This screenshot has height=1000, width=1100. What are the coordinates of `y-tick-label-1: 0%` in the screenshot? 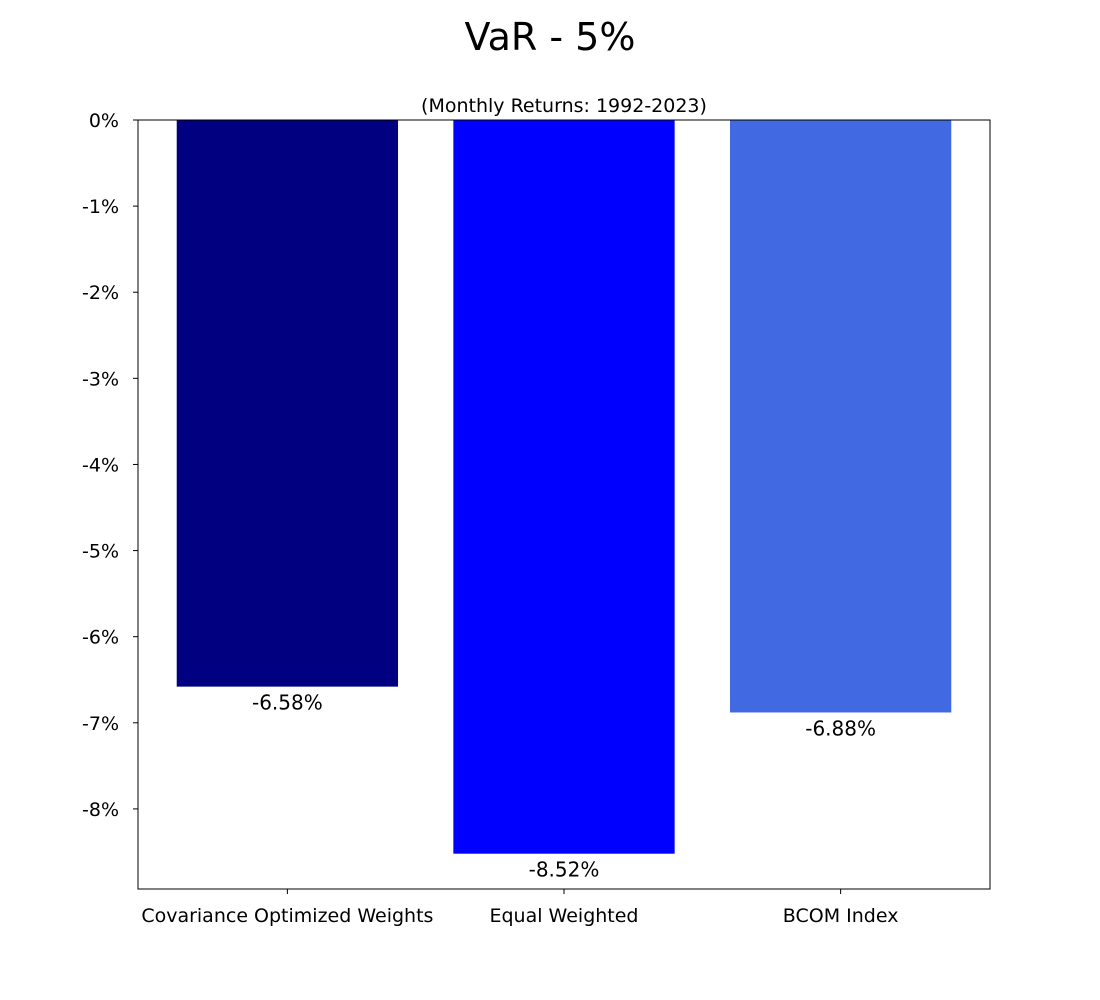 It's located at (104, 121).